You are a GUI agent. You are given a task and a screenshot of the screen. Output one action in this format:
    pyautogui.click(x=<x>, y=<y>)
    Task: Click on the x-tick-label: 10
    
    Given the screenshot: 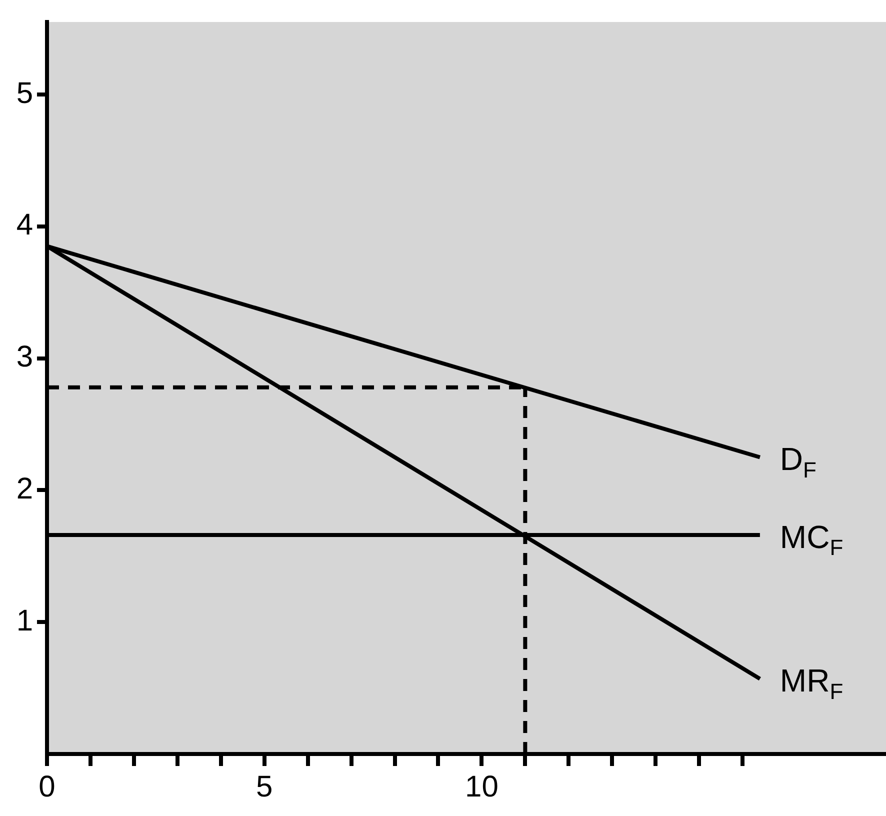 What is the action you would take?
    pyautogui.click(x=481, y=787)
    